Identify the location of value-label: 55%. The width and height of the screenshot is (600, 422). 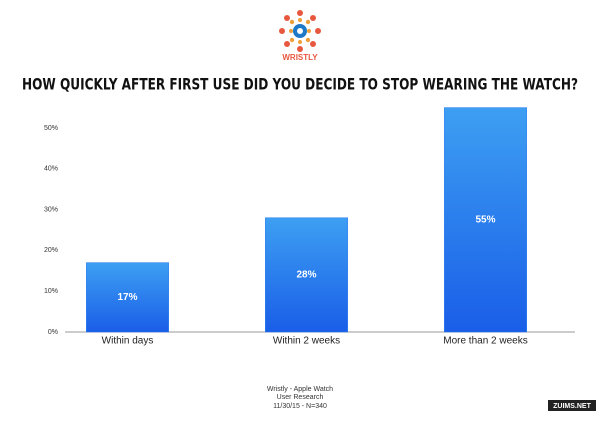
(485, 219).